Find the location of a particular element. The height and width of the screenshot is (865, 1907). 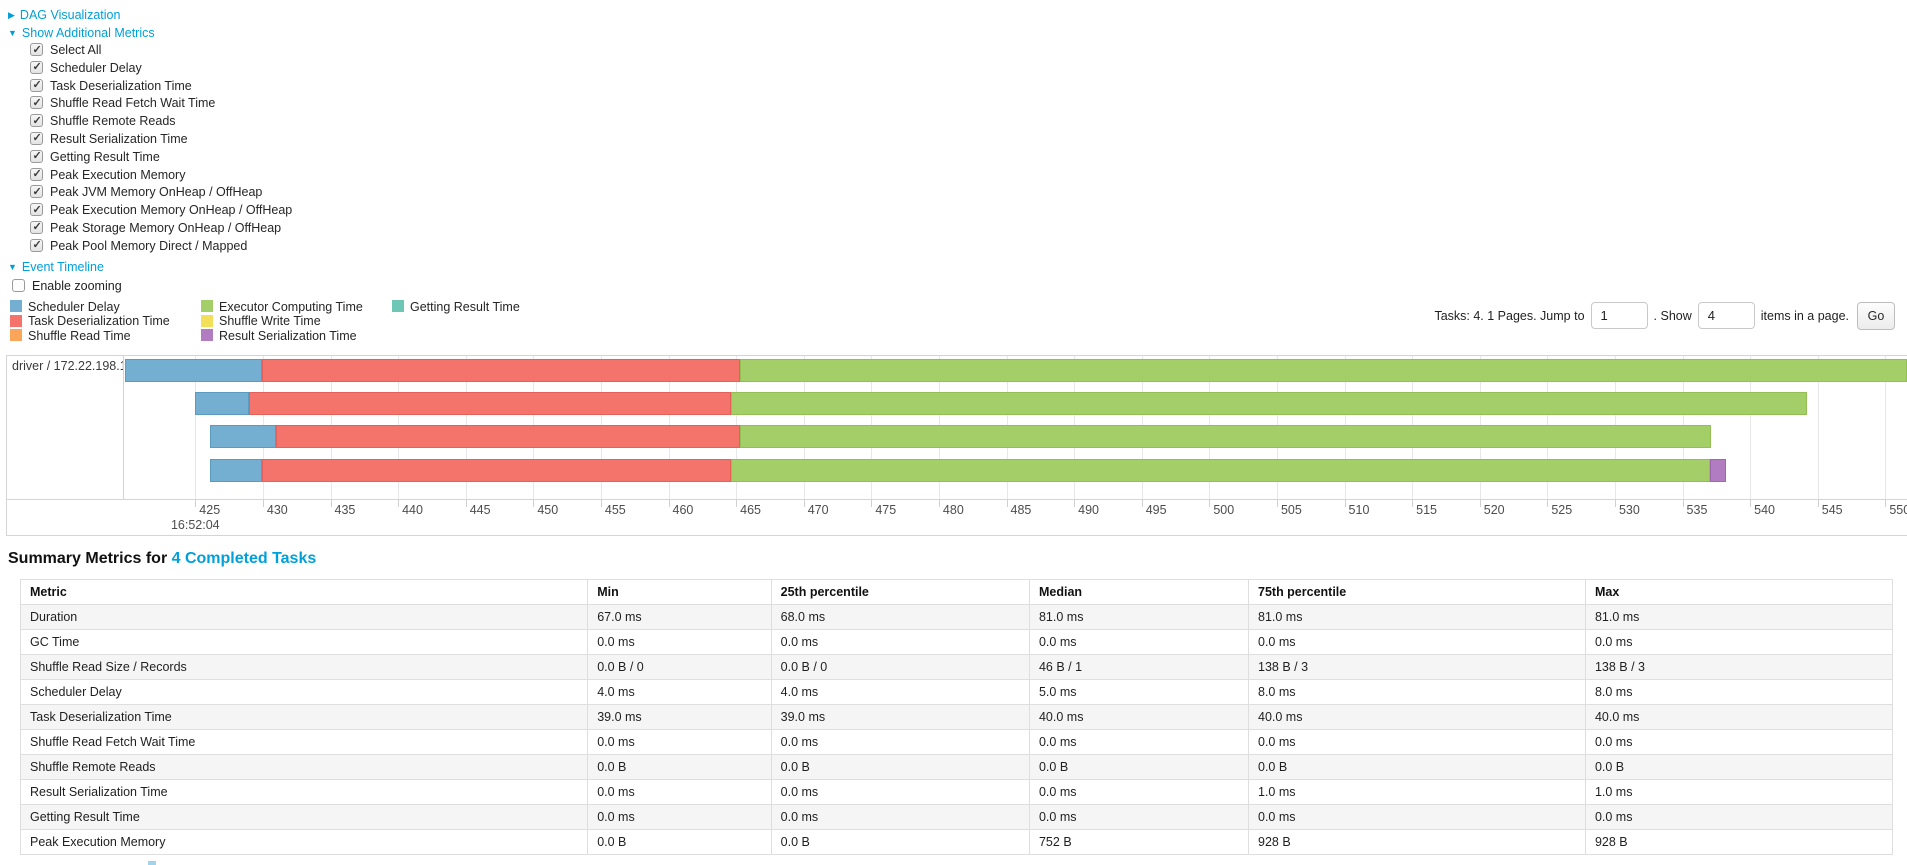

show-additional-metrics-link: ▼ Show Additional Metrics is located at coordinates (81, 33).